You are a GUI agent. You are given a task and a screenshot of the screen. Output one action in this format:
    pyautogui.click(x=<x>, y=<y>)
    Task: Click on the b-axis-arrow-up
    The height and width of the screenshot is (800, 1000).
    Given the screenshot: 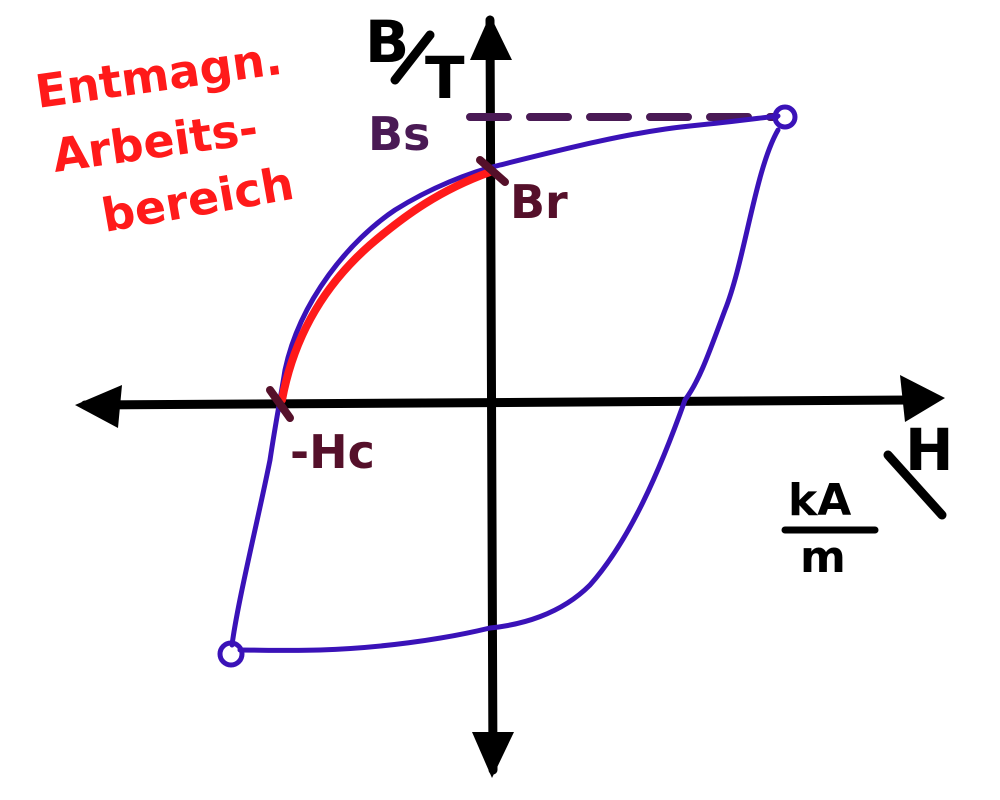 What is the action you would take?
    pyautogui.click(x=491, y=37)
    